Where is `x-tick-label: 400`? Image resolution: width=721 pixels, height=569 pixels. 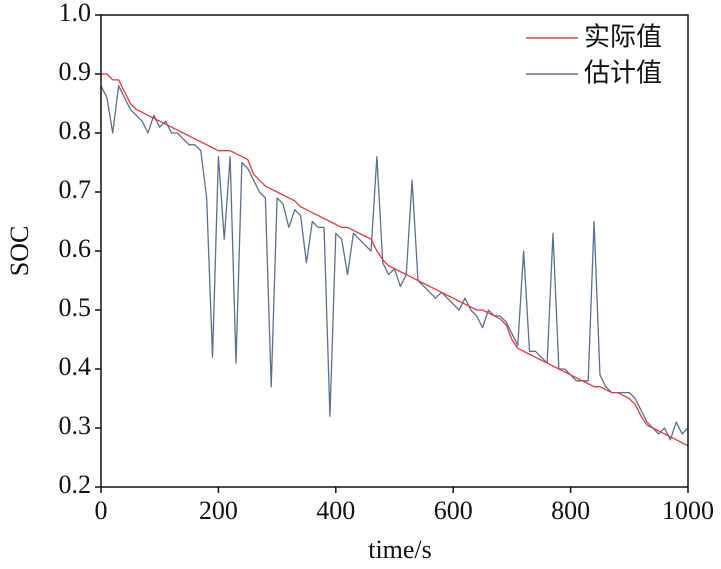
x-tick-label: 400 is located at coordinates (335, 510).